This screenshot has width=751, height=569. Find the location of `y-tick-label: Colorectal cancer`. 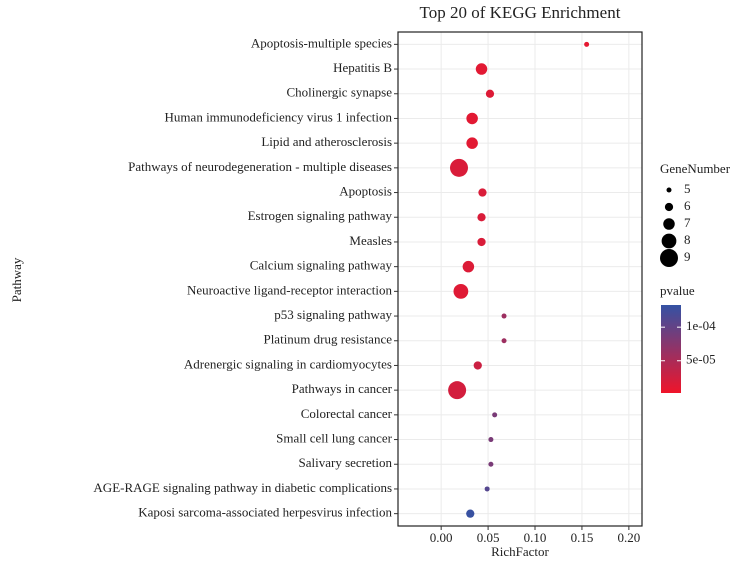

y-tick-label: Colorectal cancer is located at coordinates (347, 413).